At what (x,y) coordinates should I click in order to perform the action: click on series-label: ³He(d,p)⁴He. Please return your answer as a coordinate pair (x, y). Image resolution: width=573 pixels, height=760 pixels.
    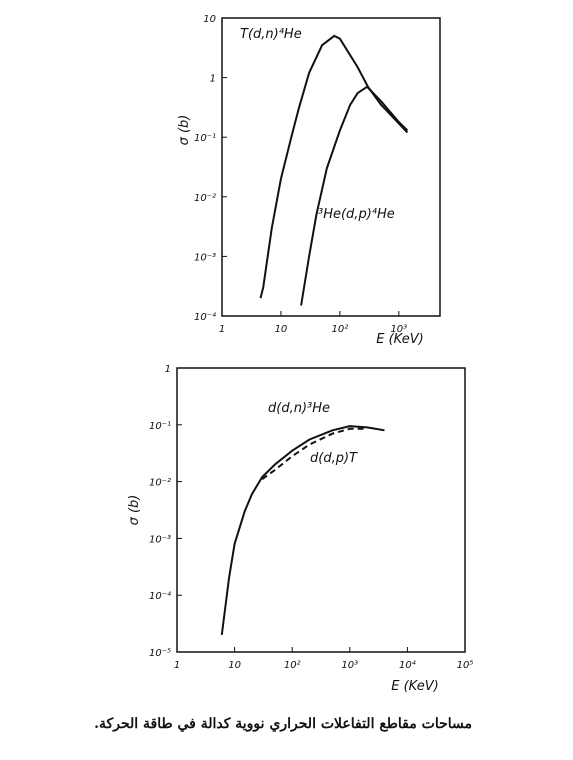
    Looking at the image, I should click on (356, 214).